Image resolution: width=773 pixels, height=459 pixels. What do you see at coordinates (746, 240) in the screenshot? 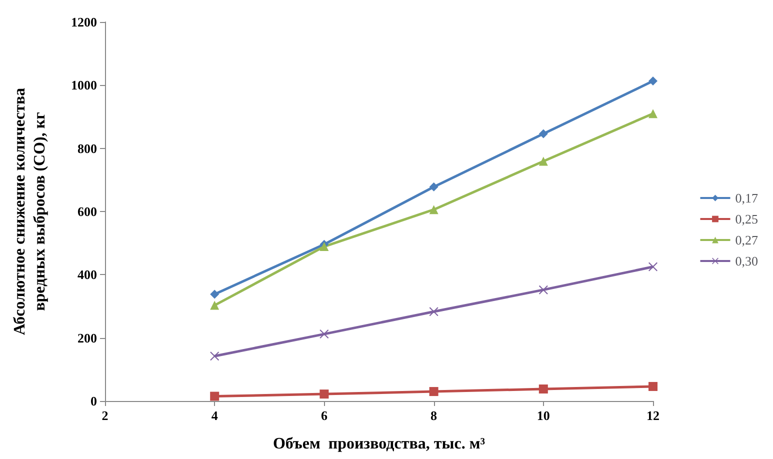
I see `legend-label: 0,27` at bounding box center [746, 240].